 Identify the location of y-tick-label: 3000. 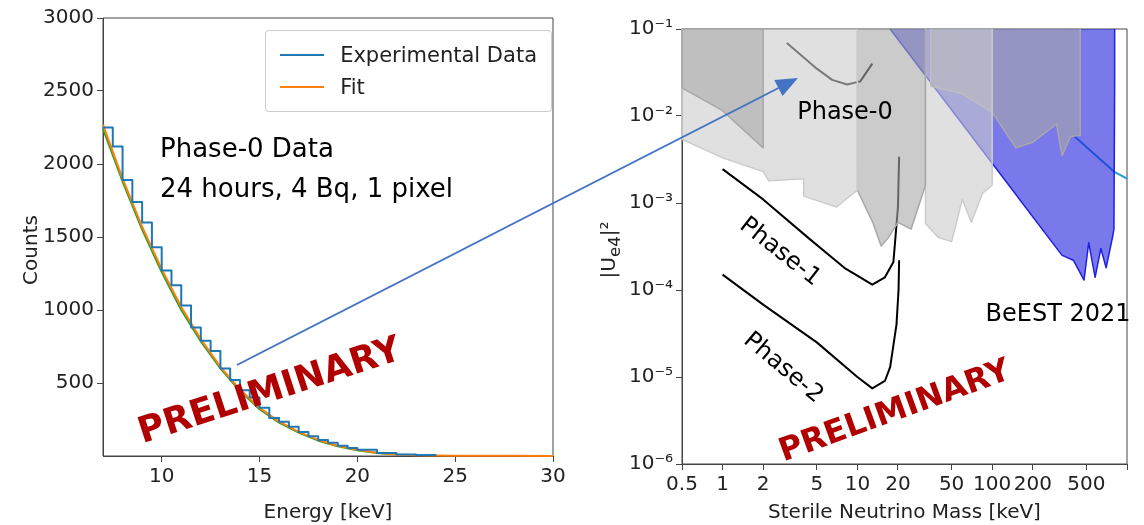
(68, 16).